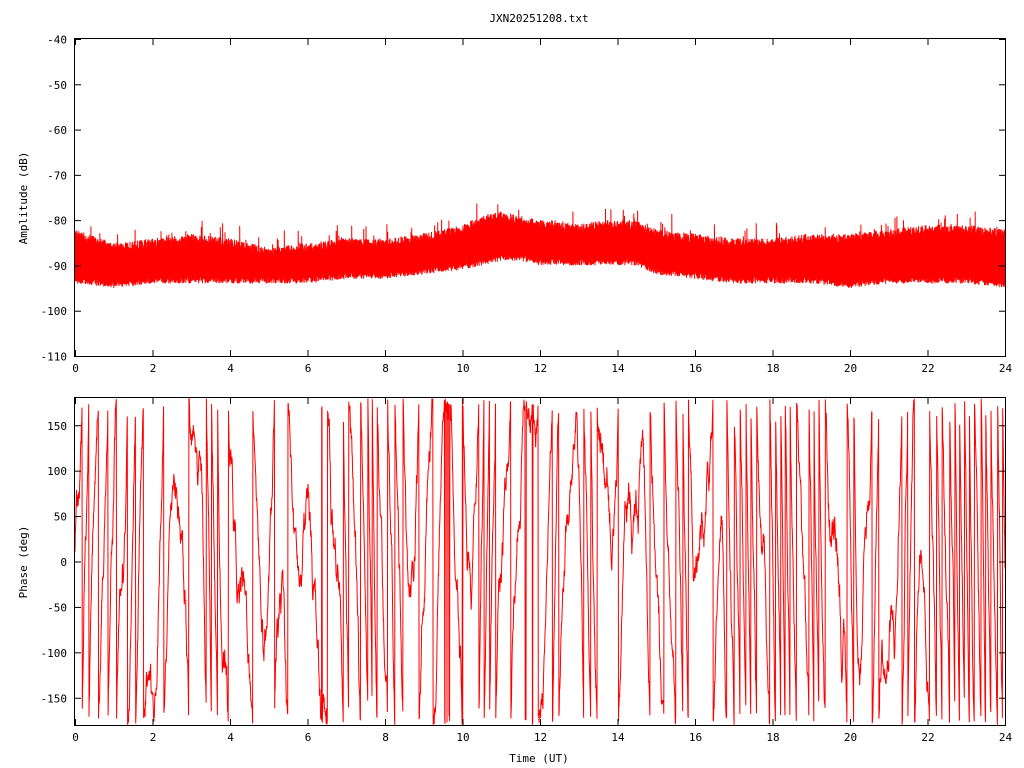 This screenshot has height=768, width=1024. I want to click on amplitude-x-tick-label: 0, so click(75, 368).